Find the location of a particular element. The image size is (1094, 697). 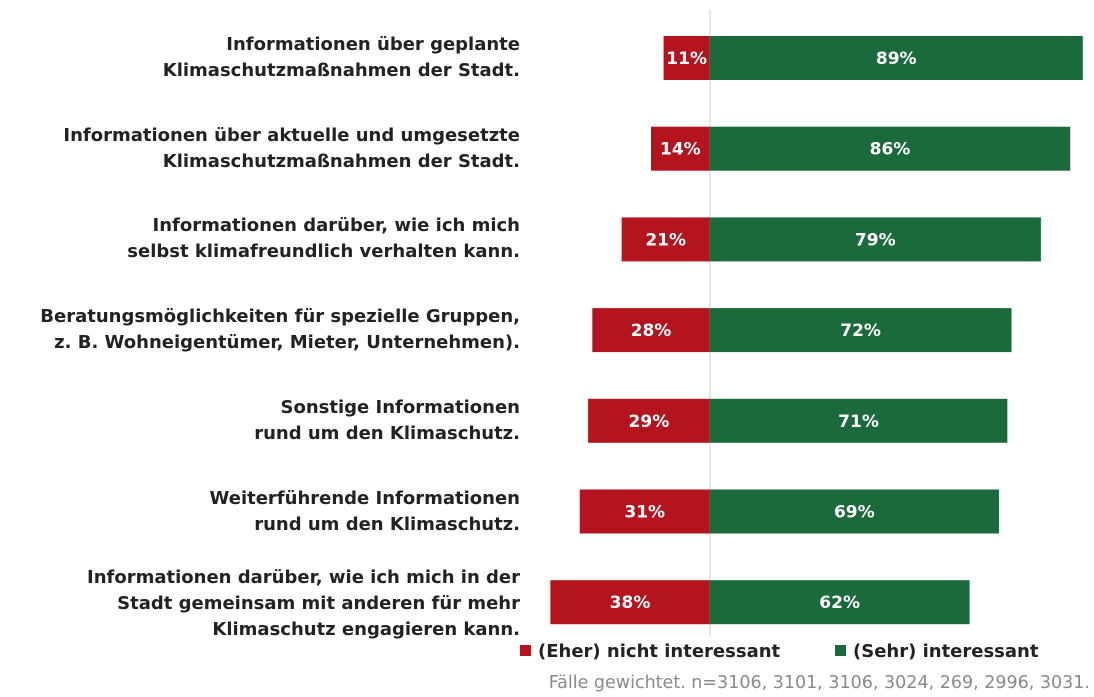

value-label: 86% is located at coordinates (890, 150).